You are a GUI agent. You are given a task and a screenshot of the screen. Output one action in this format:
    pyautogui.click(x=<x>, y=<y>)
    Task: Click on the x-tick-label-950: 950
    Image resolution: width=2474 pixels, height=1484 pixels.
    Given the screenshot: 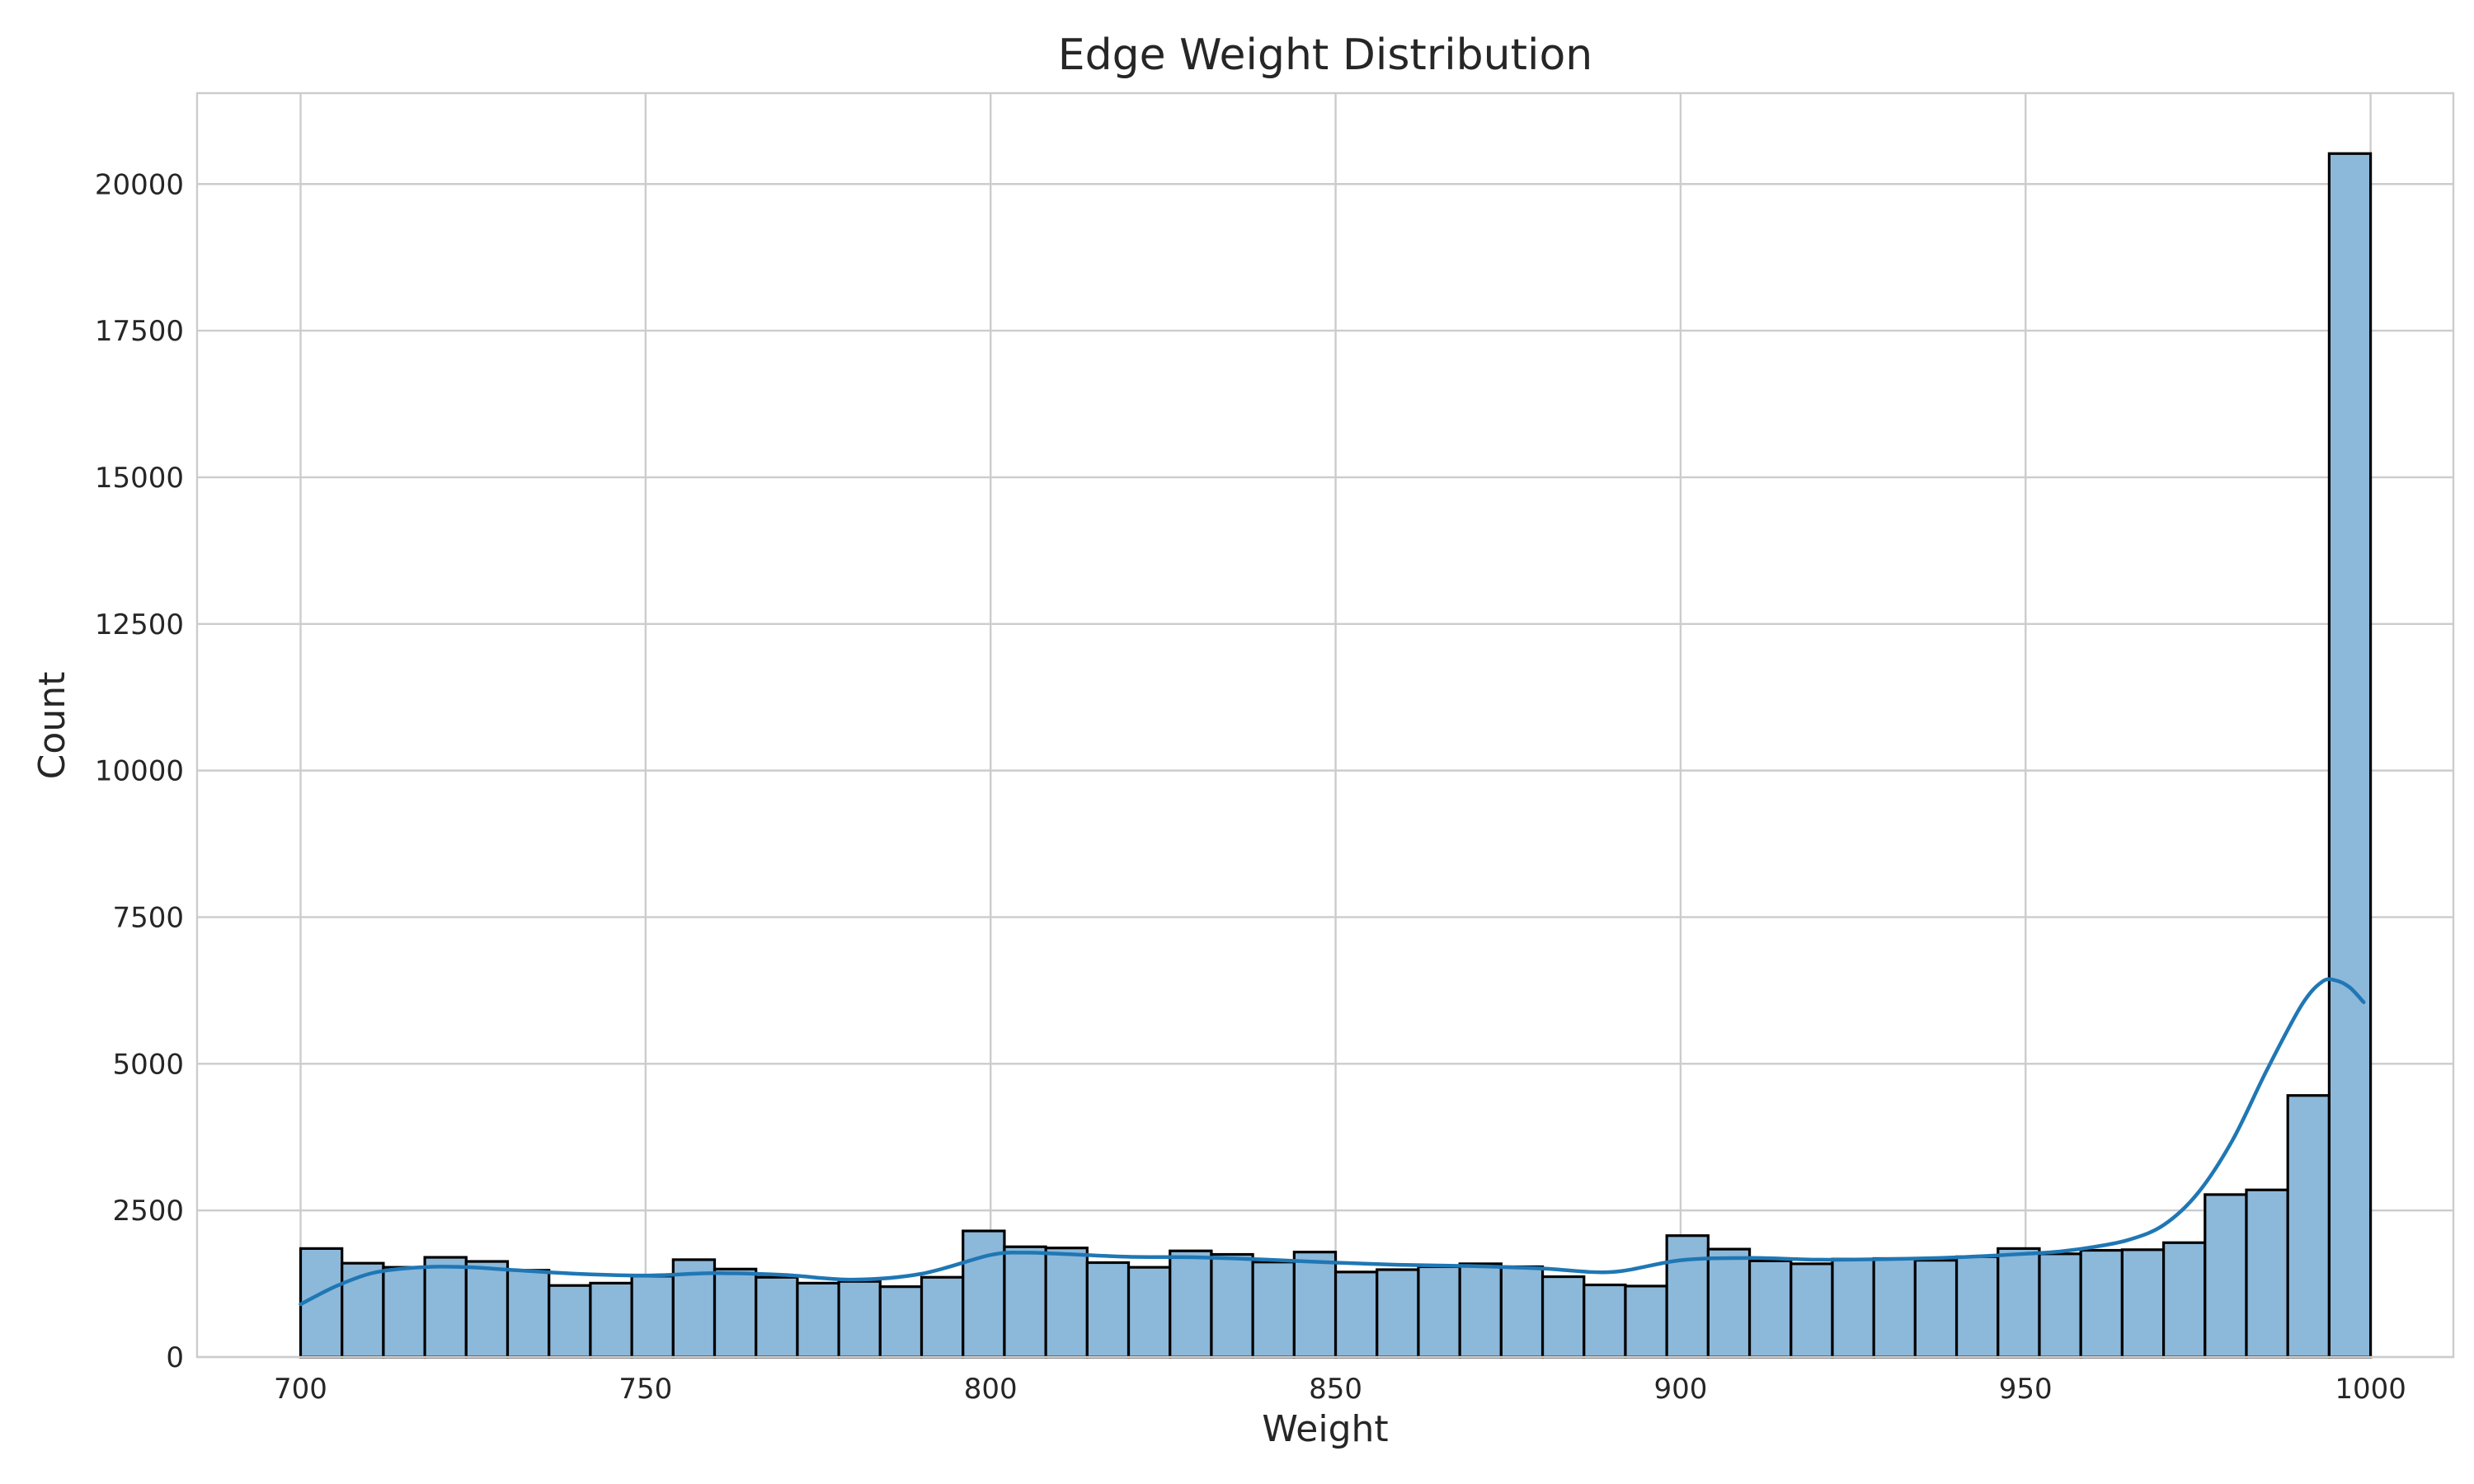 What is the action you would take?
    pyautogui.click(x=2026, y=1389)
    